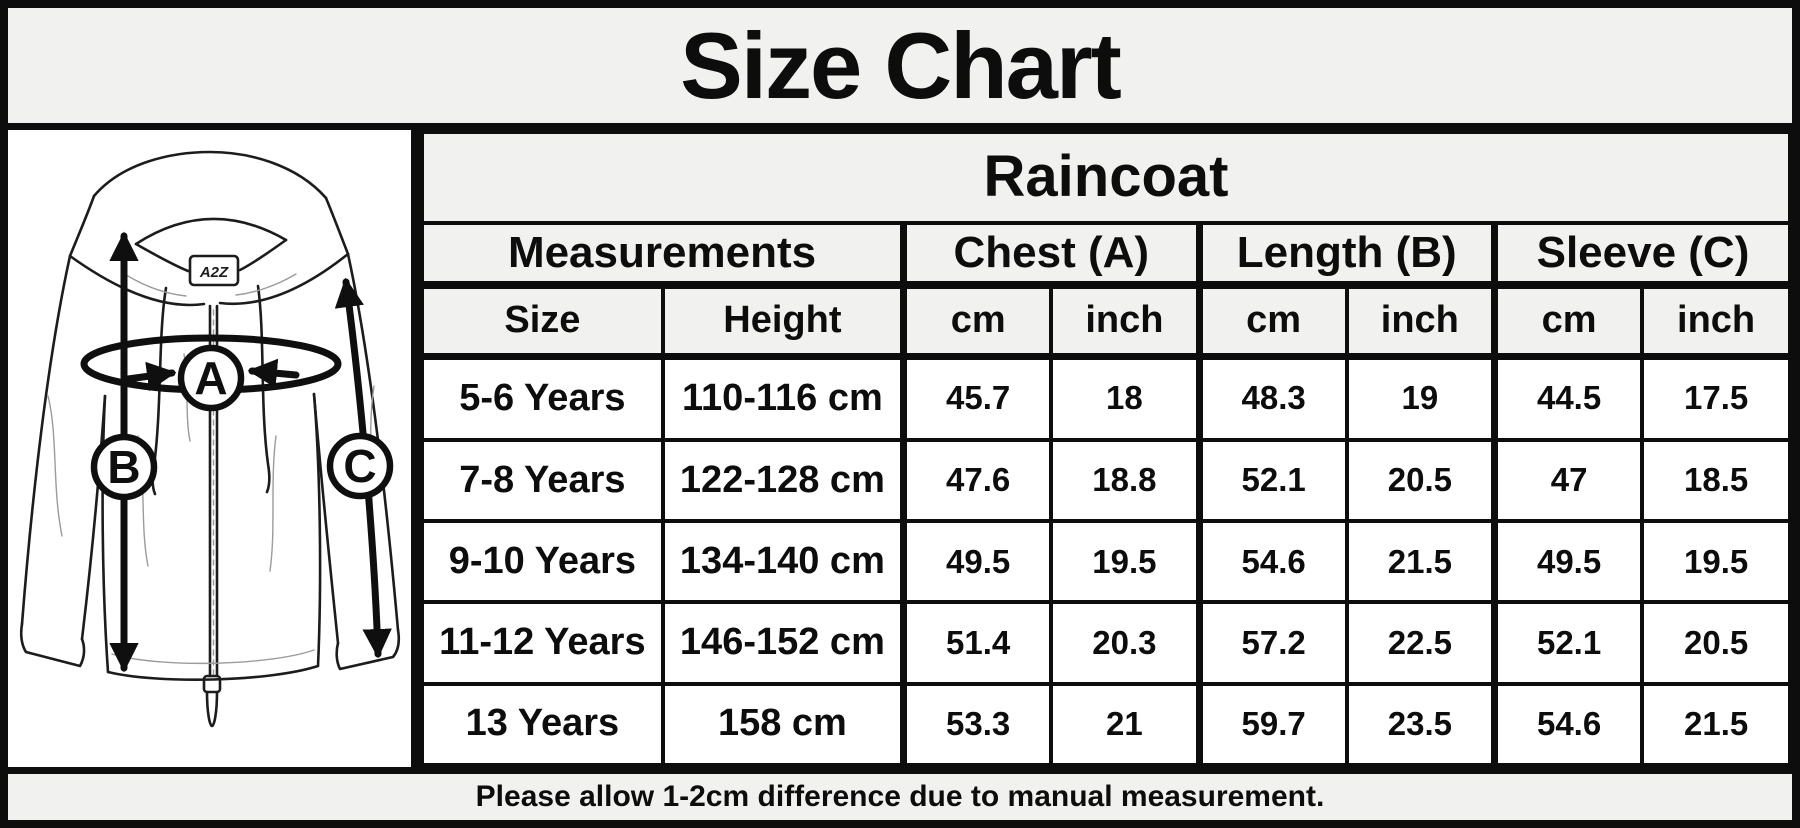 The height and width of the screenshot is (828, 1800). What do you see at coordinates (1716, 321) in the screenshot?
I see `col-header-sleeve-inch: inch` at bounding box center [1716, 321].